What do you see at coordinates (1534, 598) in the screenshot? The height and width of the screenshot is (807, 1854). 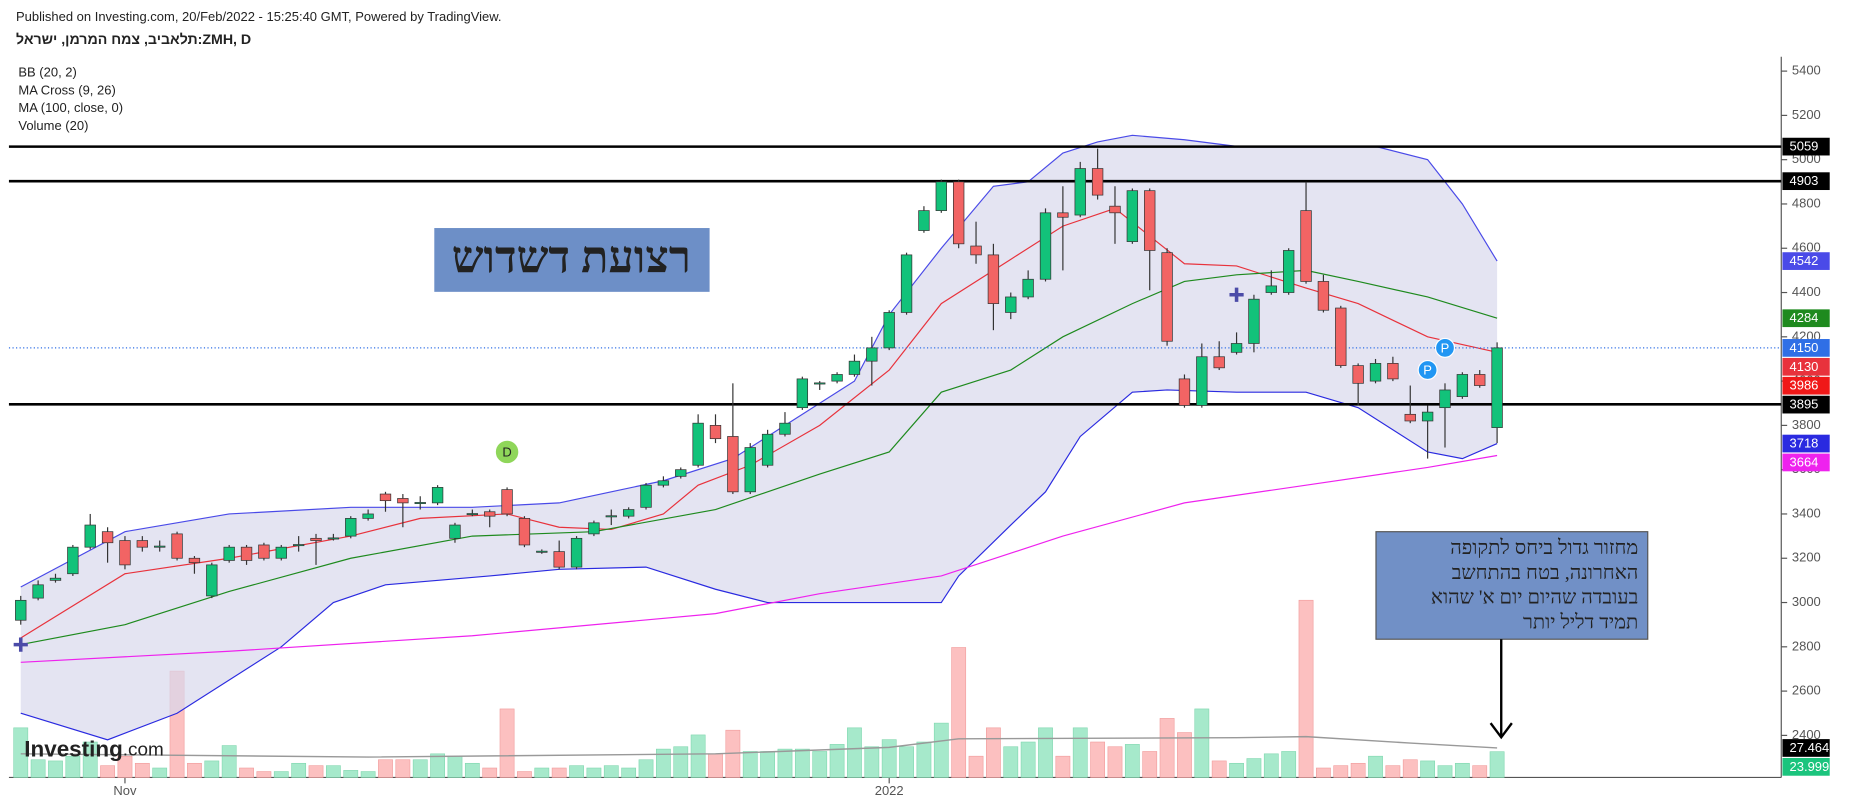 I see `annotation-text: בעובדה שהיום יום א' שהוא` at bounding box center [1534, 598].